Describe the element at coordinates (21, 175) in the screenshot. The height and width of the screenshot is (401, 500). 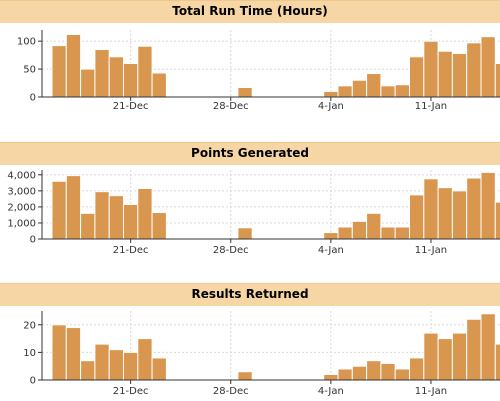
I see `y-tick-label: 4,000` at that location.